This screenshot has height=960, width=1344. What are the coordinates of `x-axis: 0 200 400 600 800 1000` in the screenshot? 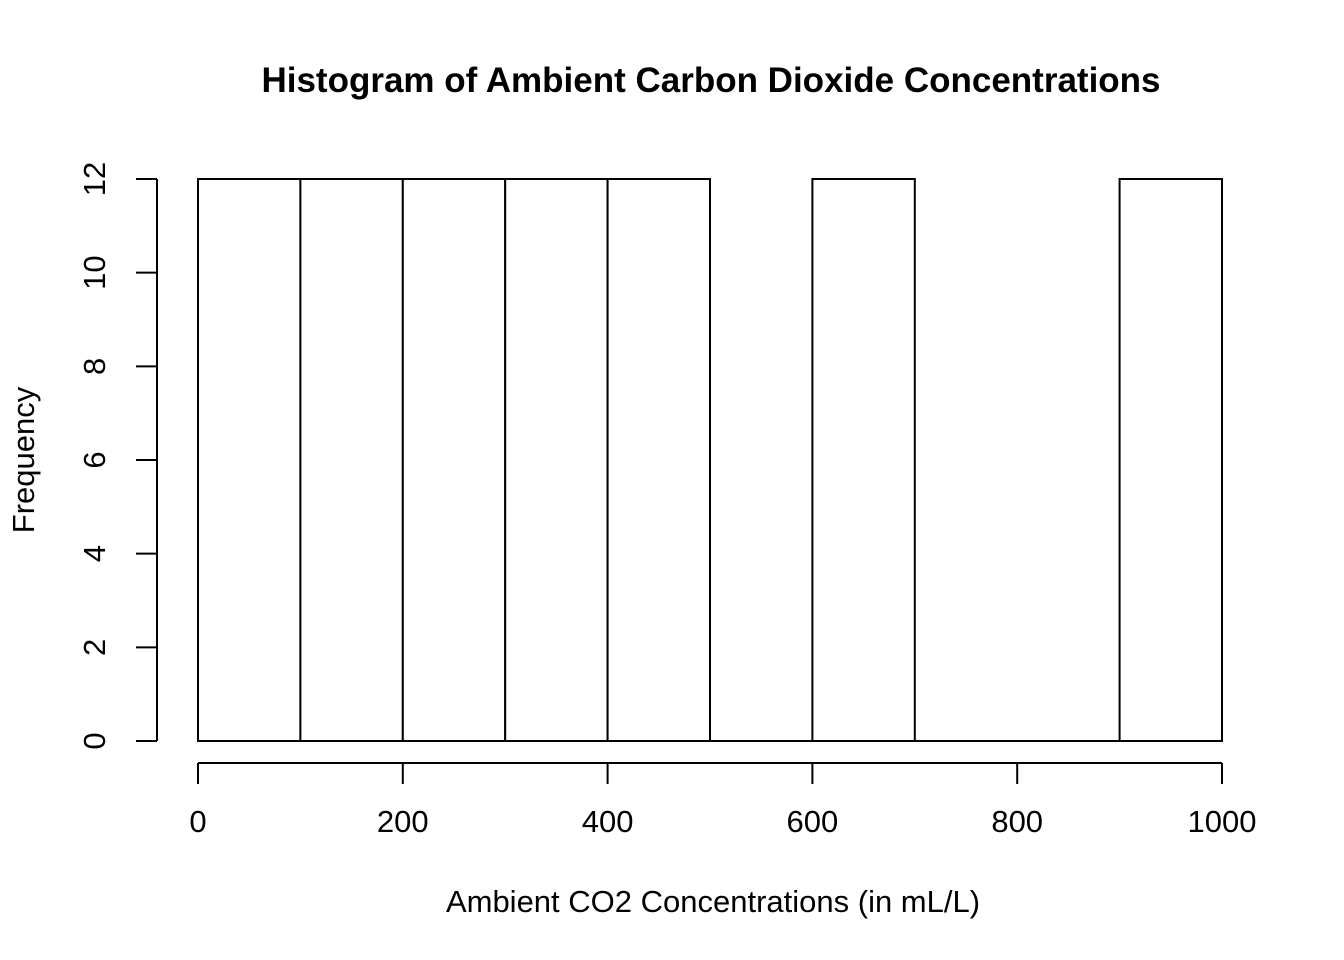 It's located at (723, 800).